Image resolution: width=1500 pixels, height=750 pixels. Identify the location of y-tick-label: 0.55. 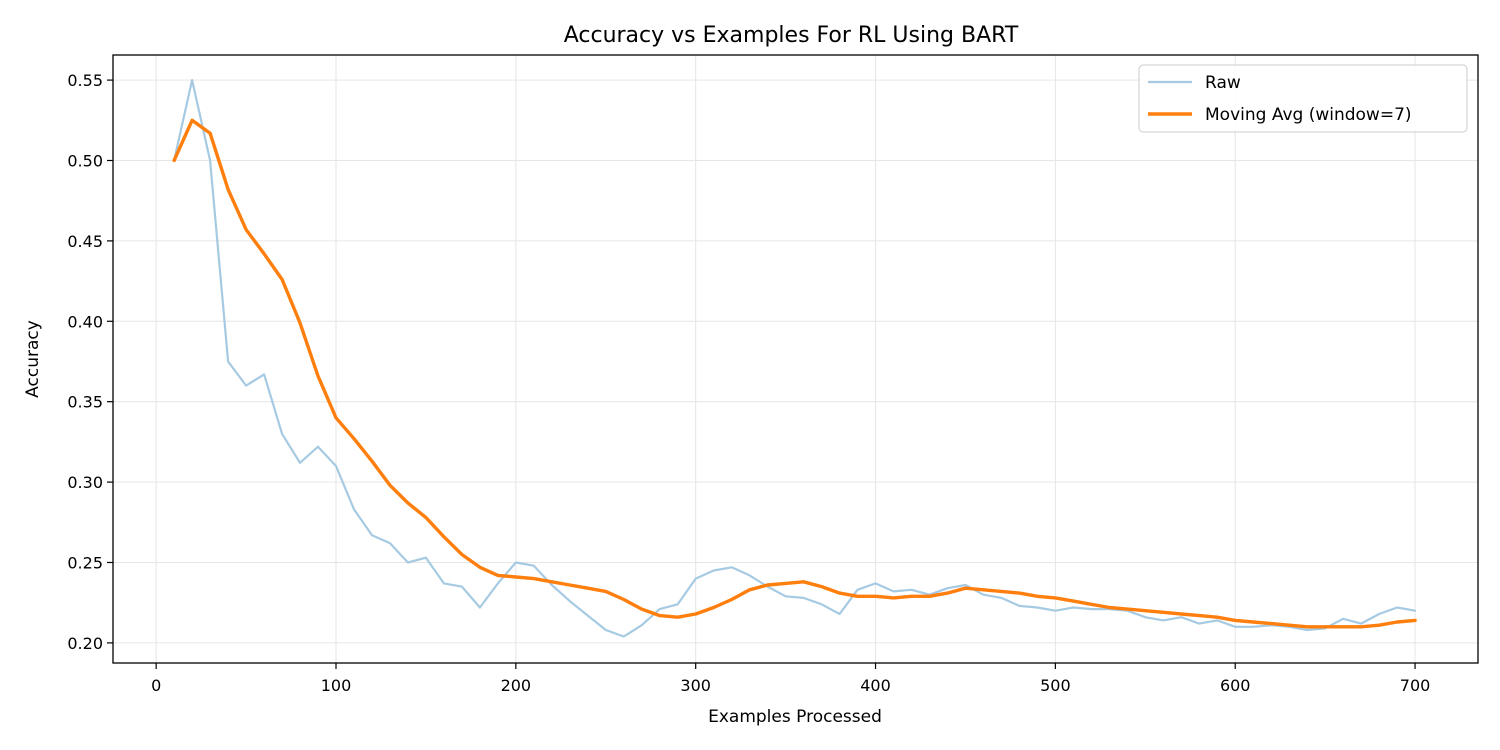
(85, 80).